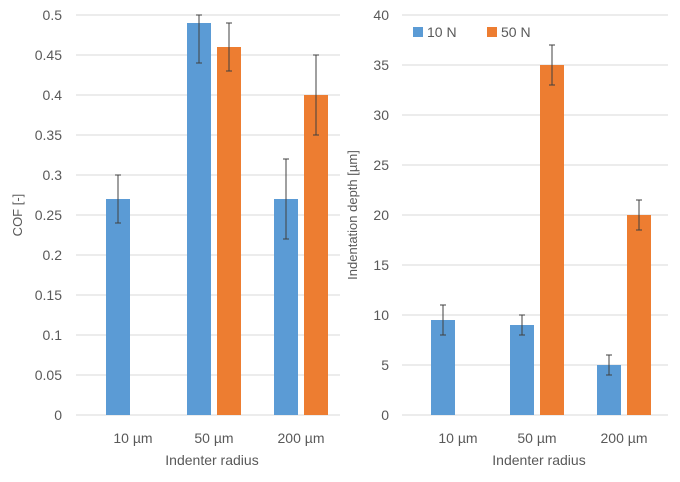 This screenshot has height=482, width=680. What do you see at coordinates (48, 375) in the screenshot?
I see `y-tick-label: 0.05` at bounding box center [48, 375].